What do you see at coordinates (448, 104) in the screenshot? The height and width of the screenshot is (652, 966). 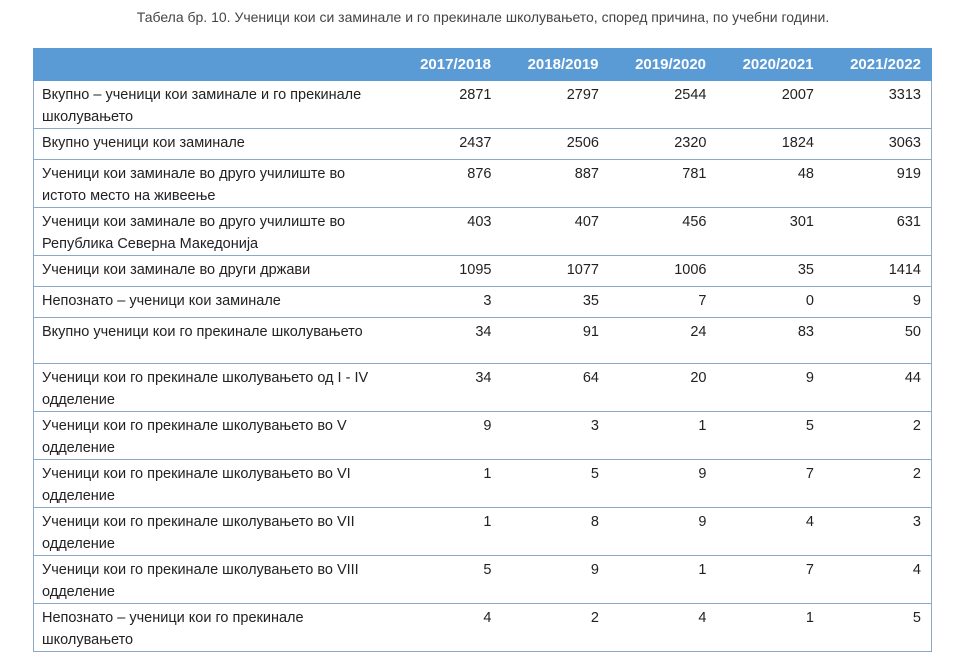 I see `cell-value: 2871` at bounding box center [448, 104].